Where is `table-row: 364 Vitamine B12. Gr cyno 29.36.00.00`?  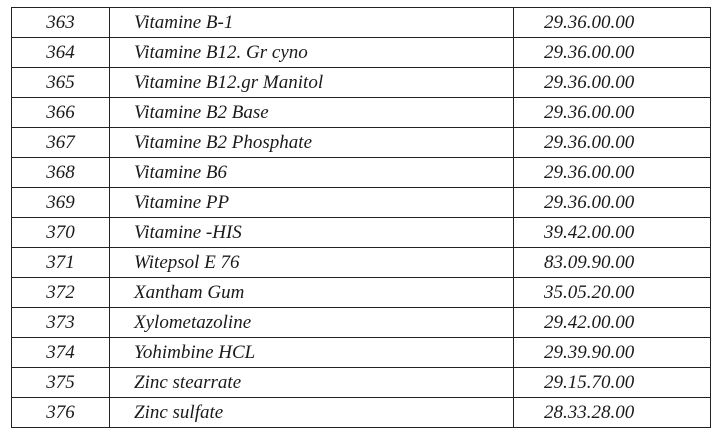 table-row: 364 Vitamine B12. Gr cyno 29.36.00.00 is located at coordinates (361, 52).